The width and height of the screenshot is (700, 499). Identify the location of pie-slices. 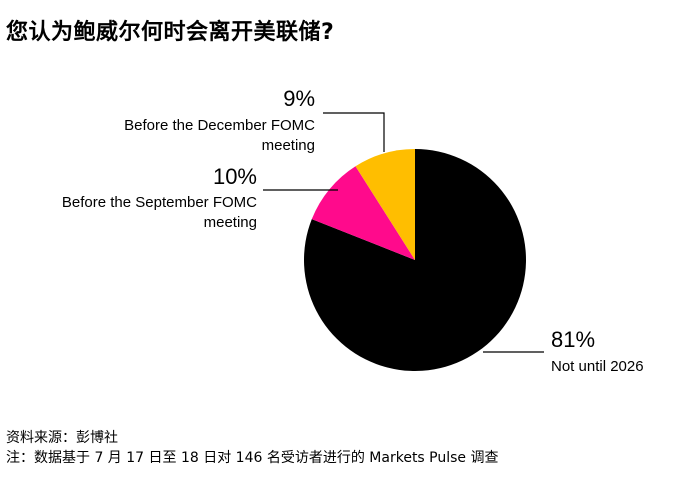
(415, 260).